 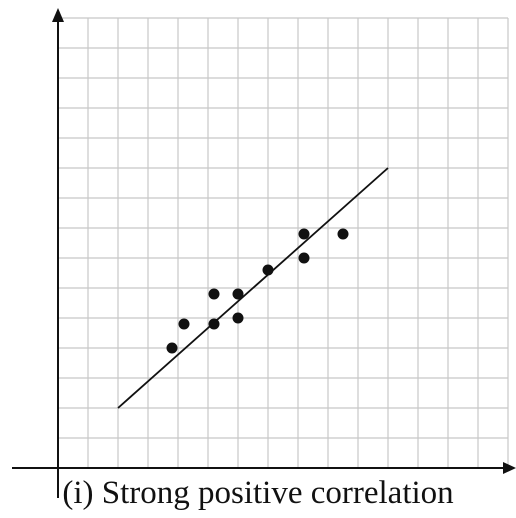 What do you see at coordinates (257, 291) in the screenshot?
I see `data-points` at bounding box center [257, 291].